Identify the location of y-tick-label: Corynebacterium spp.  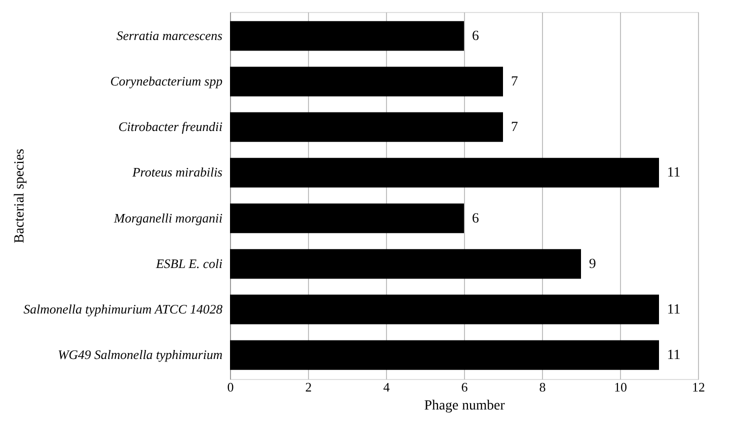
(166, 81).